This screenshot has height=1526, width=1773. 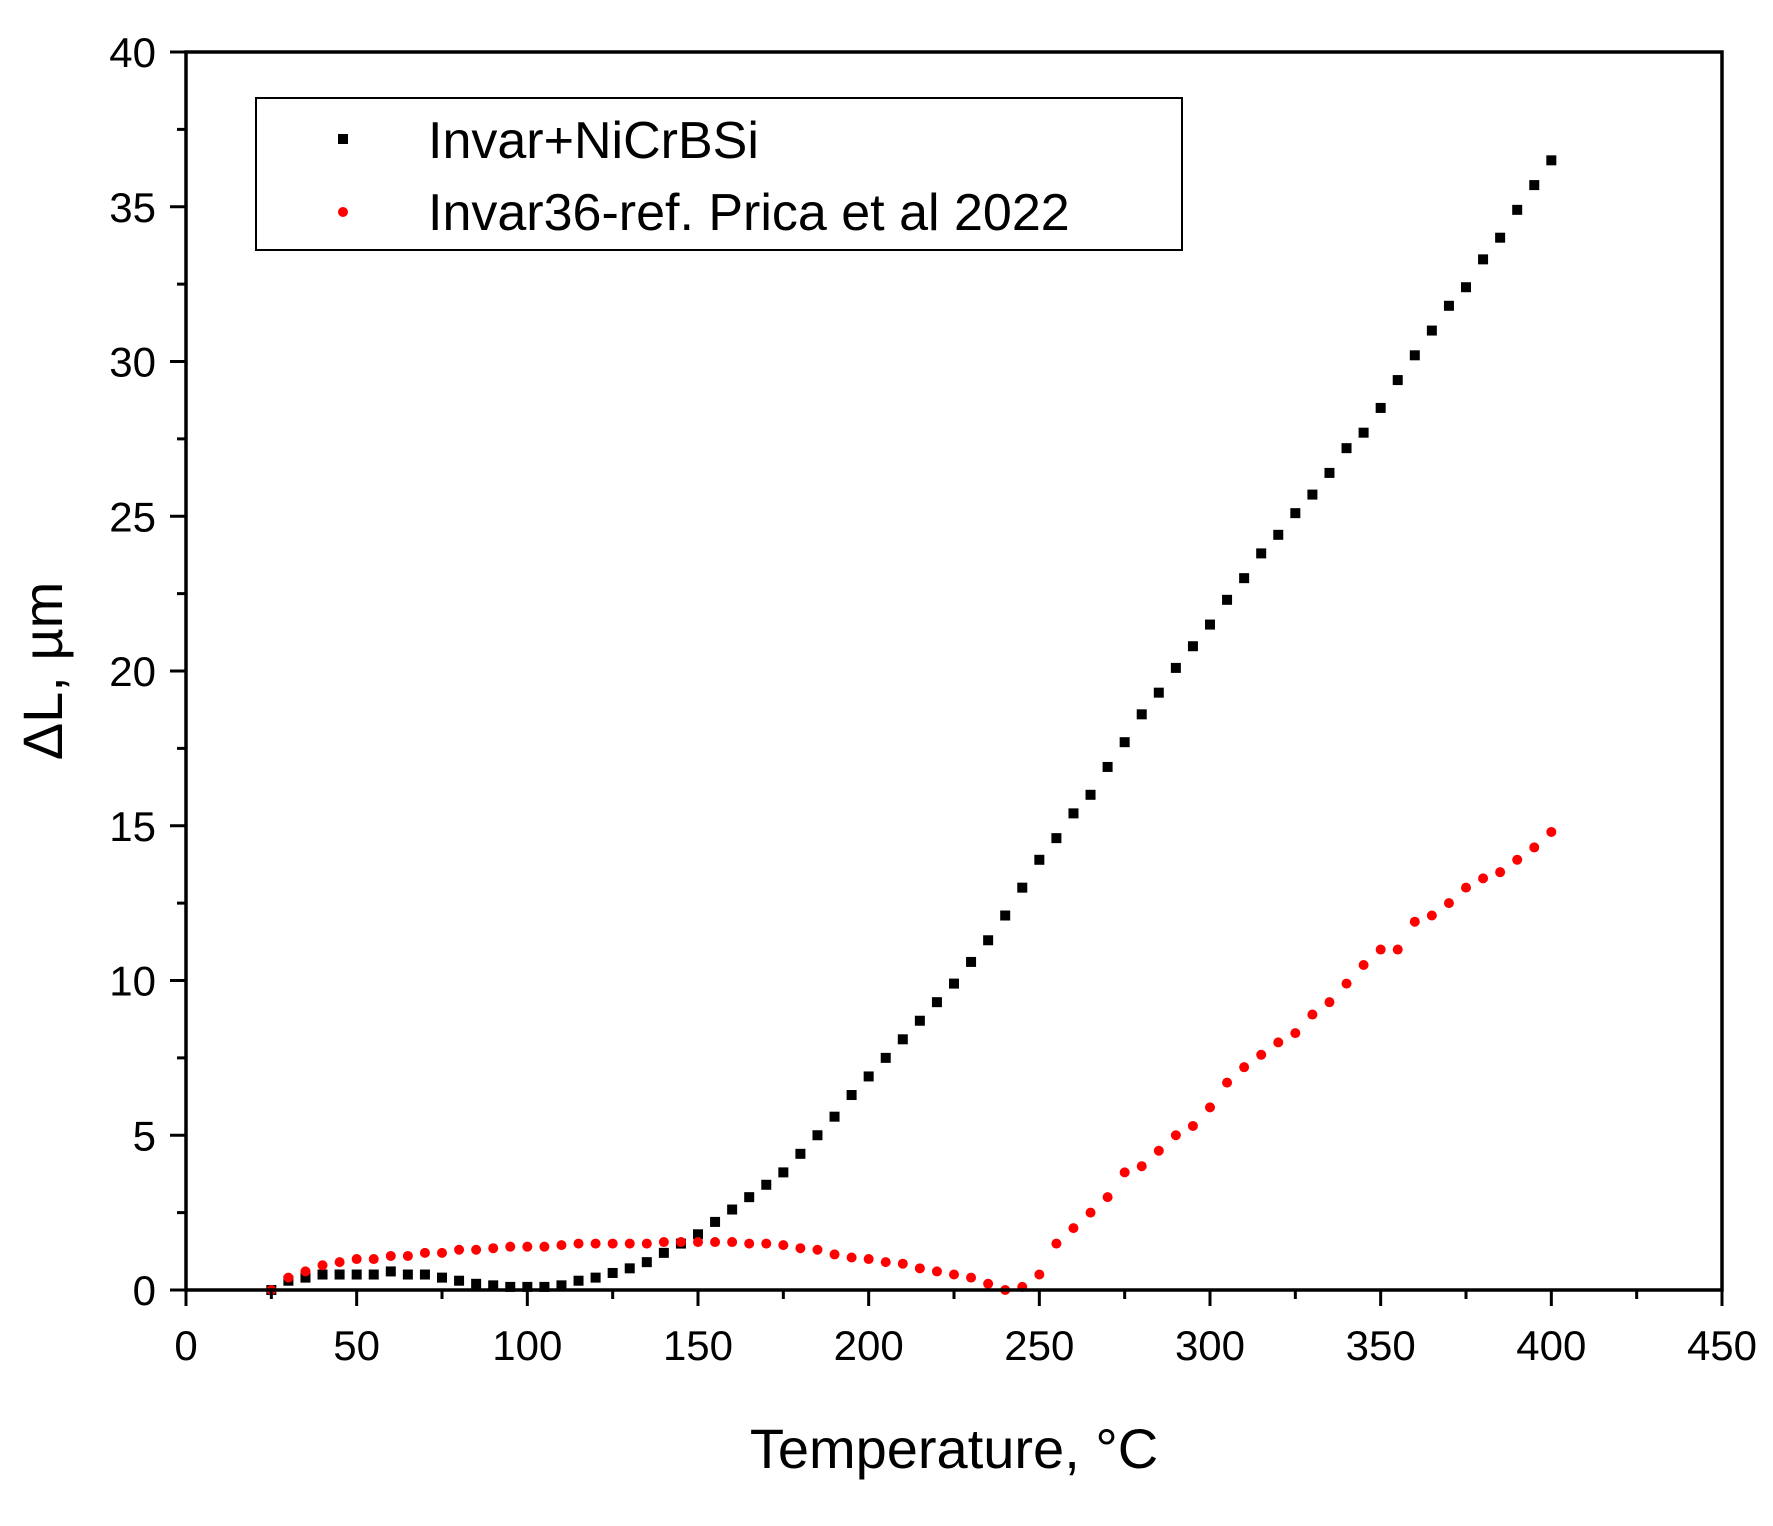 What do you see at coordinates (132, 207) in the screenshot?
I see `y-tick-label: 35` at bounding box center [132, 207].